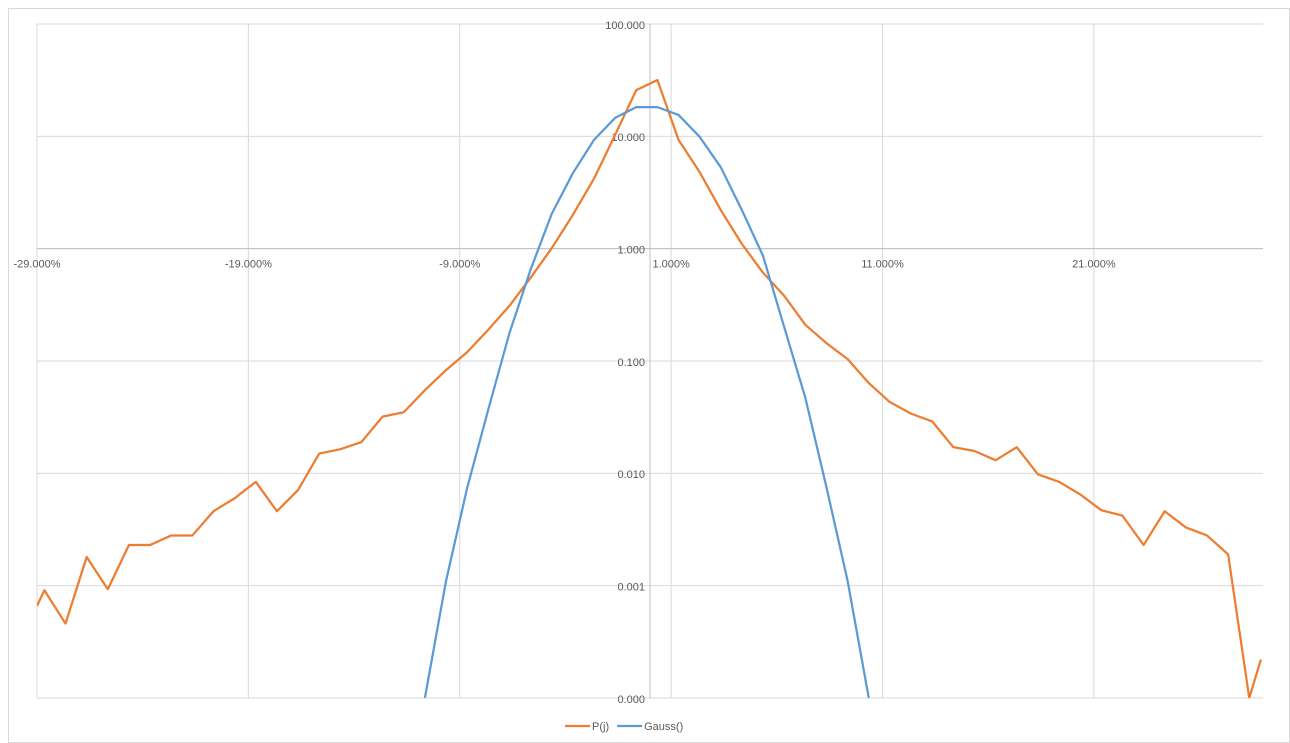 The height and width of the screenshot is (743, 1290). Describe the element at coordinates (631, 251) in the screenshot. I see `y-tick-label: 1.000` at that location.